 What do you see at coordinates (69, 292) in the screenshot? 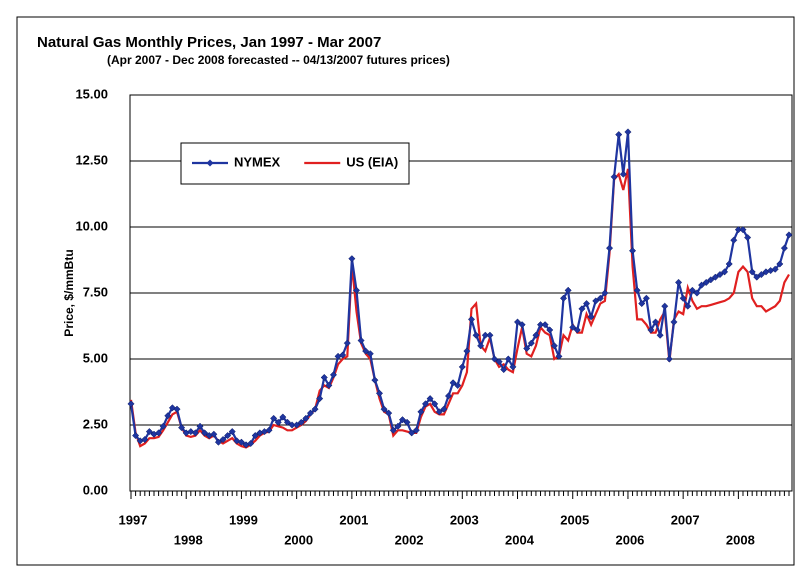
I see `y-axis-label: Price, $/mmBtu` at bounding box center [69, 292].